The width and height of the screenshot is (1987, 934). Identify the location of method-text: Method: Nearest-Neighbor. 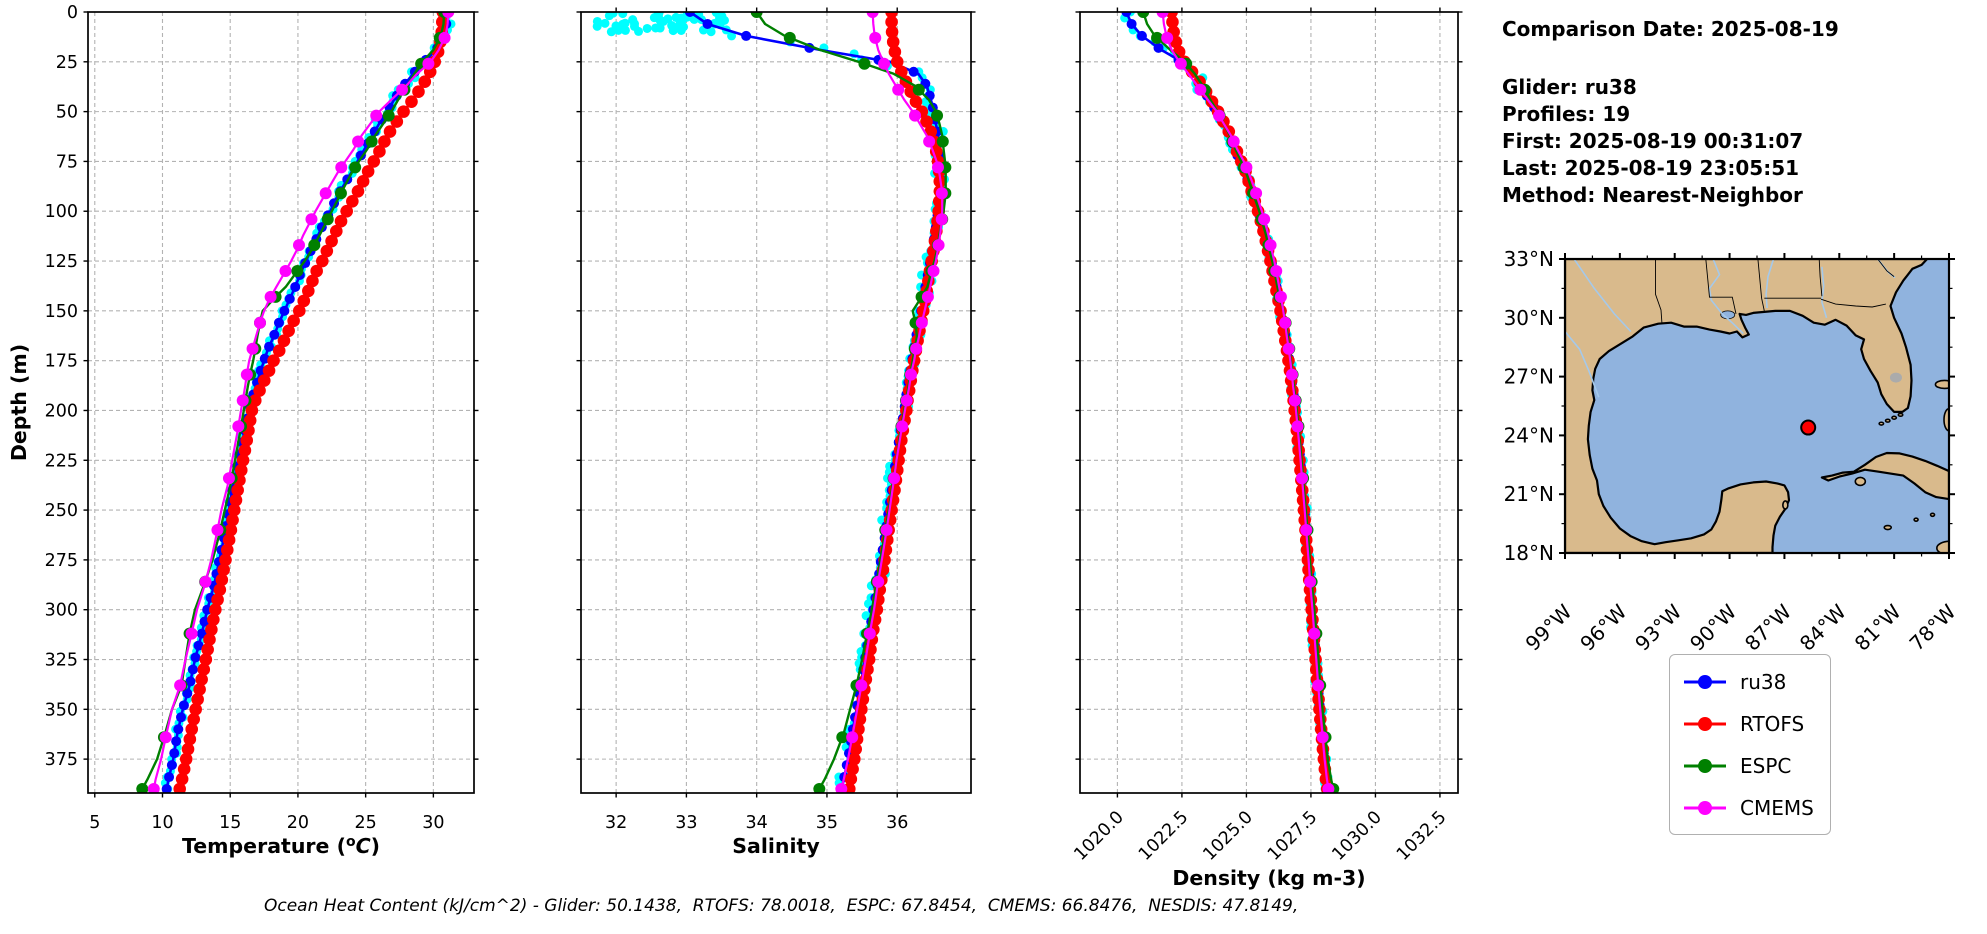
(1652, 195).